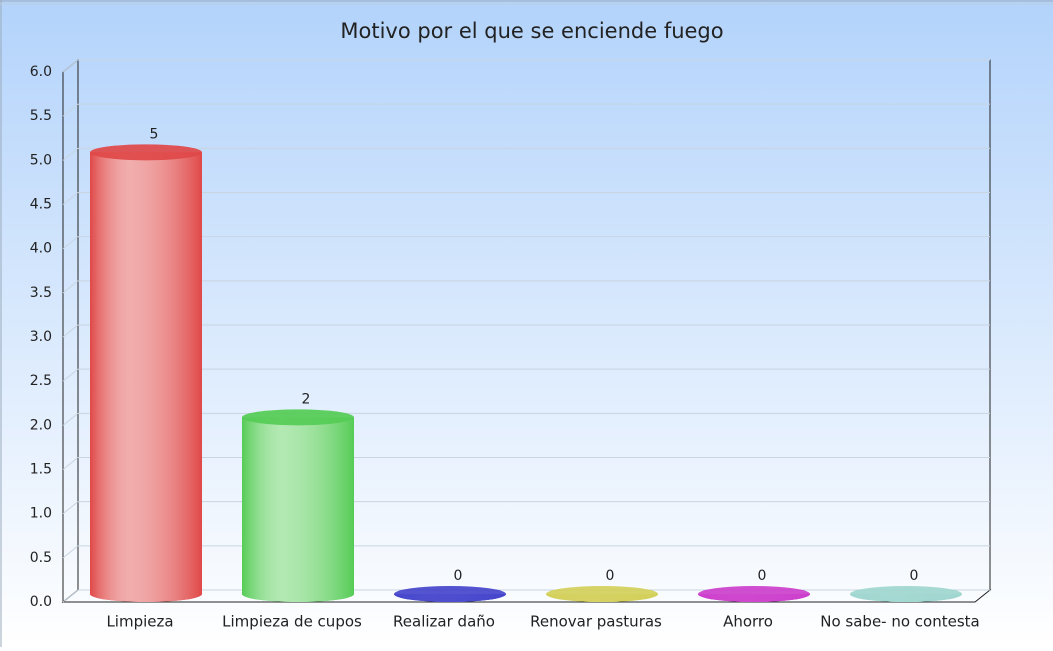 The height and width of the screenshot is (651, 1053). I want to click on x-tick-label: Renovar pasturas, so click(596, 622).